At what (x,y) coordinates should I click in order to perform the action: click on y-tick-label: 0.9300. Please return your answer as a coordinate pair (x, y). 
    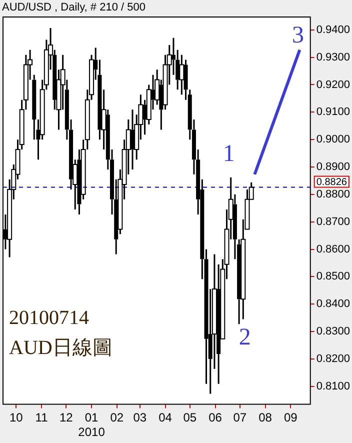
    Looking at the image, I should click on (333, 57).